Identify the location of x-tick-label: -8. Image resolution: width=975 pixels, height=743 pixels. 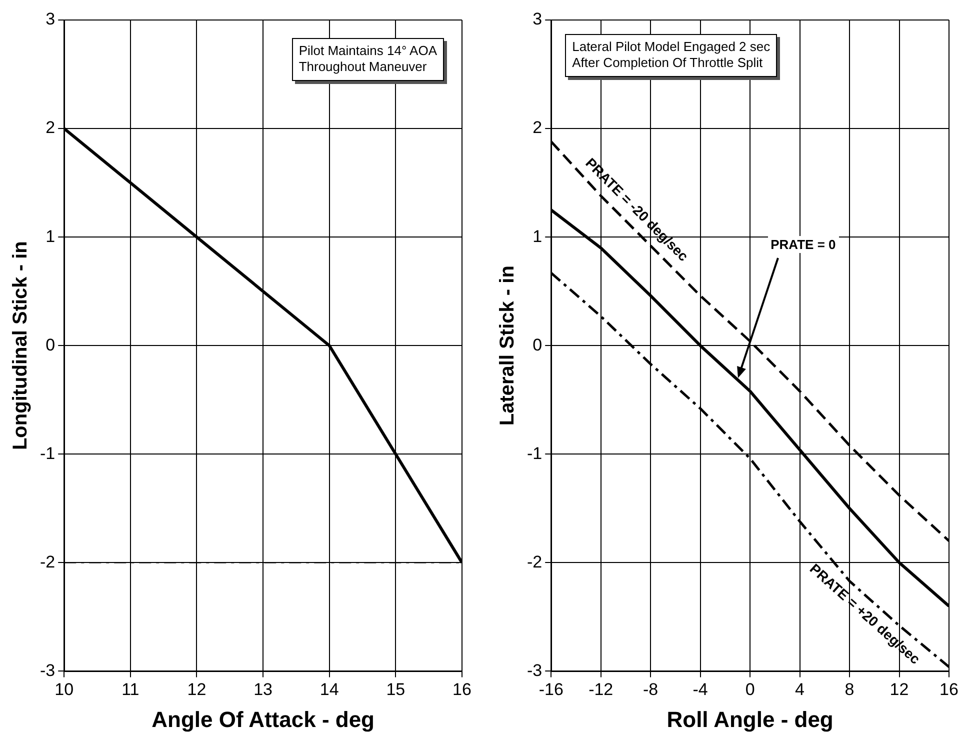
(650, 690).